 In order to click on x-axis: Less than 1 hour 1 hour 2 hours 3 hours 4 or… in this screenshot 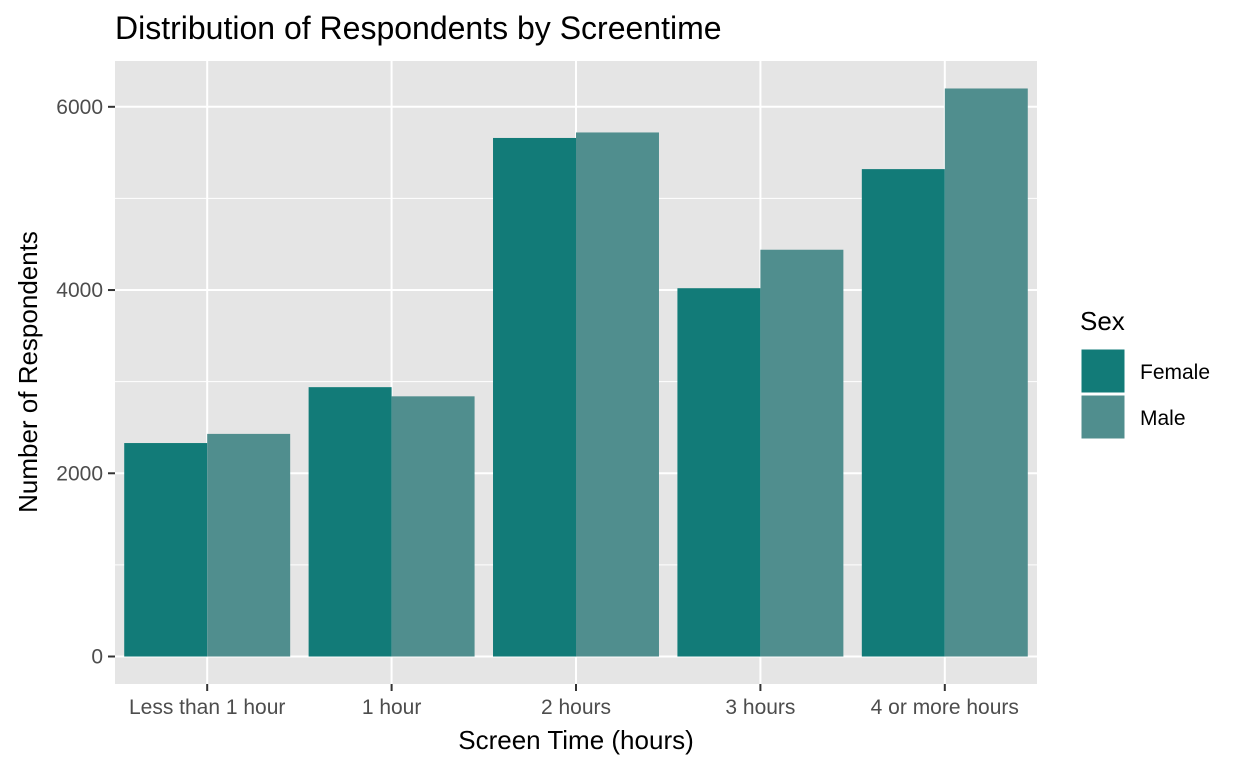, I will do `click(574, 701)`.